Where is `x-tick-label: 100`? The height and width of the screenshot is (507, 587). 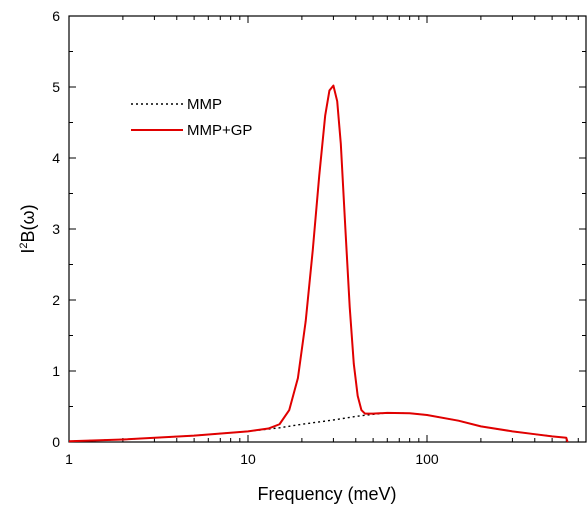
x-tick-label: 100 is located at coordinates (427, 459).